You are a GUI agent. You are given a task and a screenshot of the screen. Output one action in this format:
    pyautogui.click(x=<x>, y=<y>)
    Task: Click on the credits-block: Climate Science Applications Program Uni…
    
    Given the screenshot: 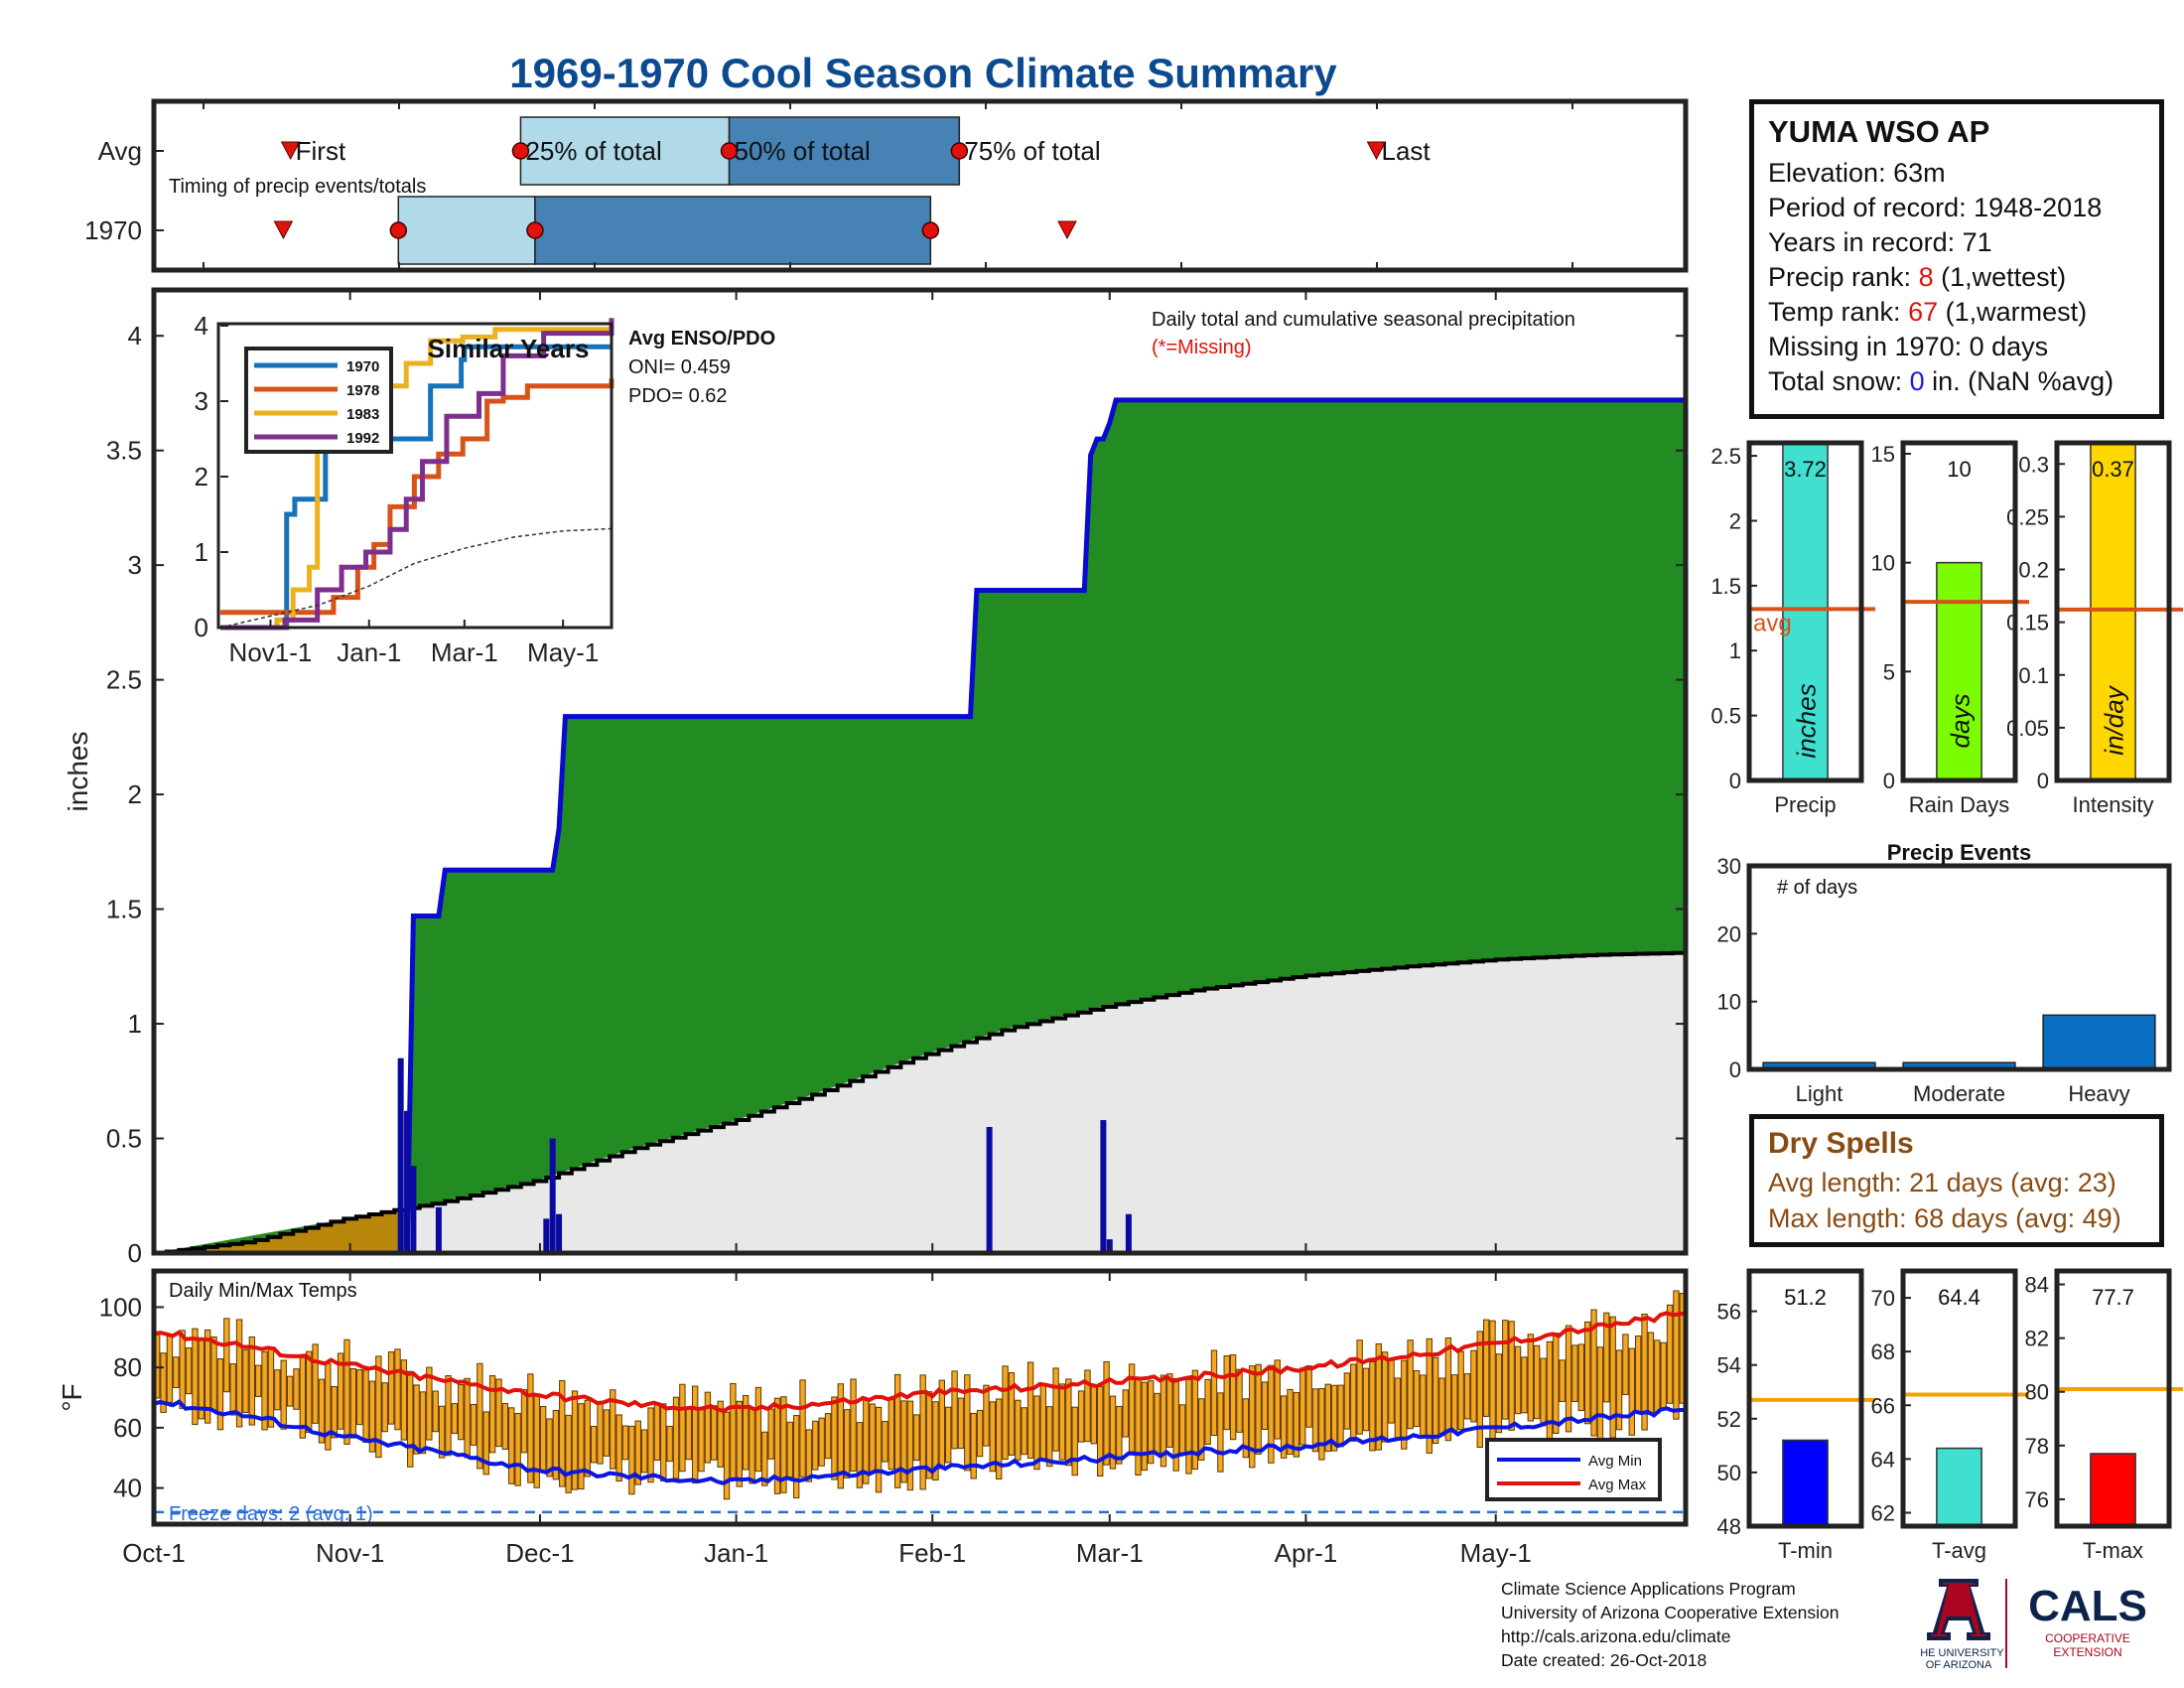 What is the action you would take?
    pyautogui.click(x=1709, y=1624)
    